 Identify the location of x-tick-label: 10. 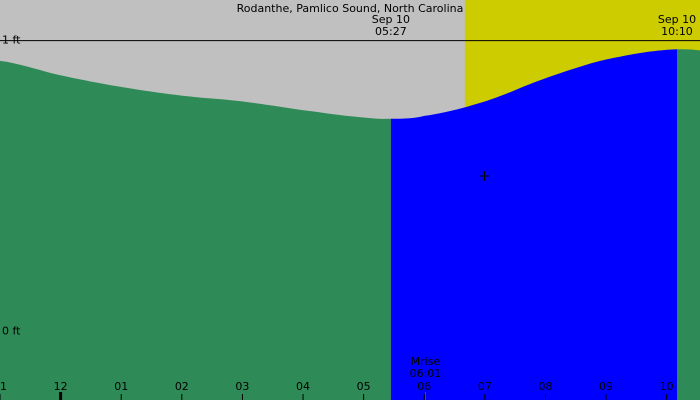
(667, 386).